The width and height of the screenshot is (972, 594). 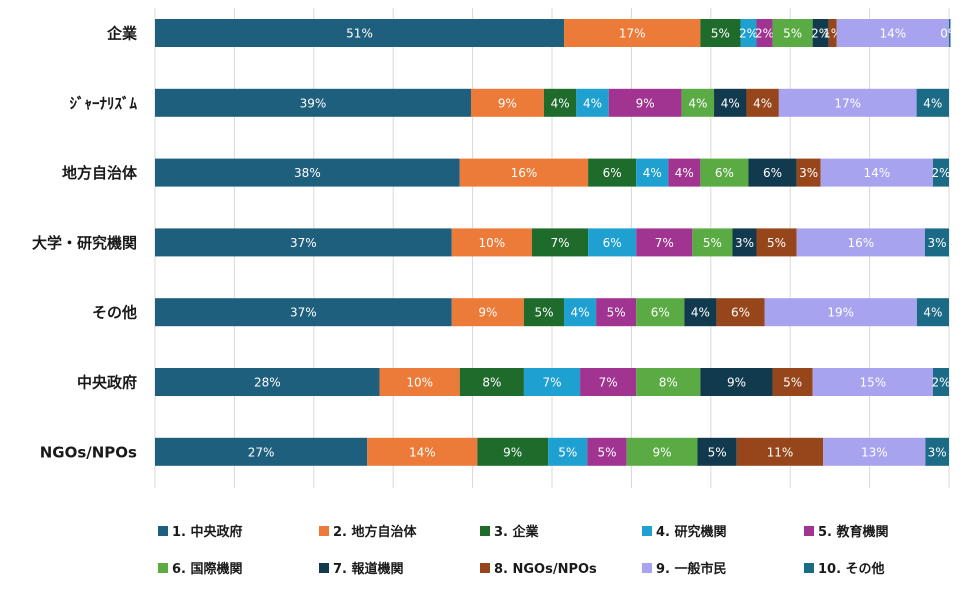 I want to click on bar-row: 28% 10% 8% 7% 7% 8% 9% 5% 15% 2%, so click(x=553, y=382).